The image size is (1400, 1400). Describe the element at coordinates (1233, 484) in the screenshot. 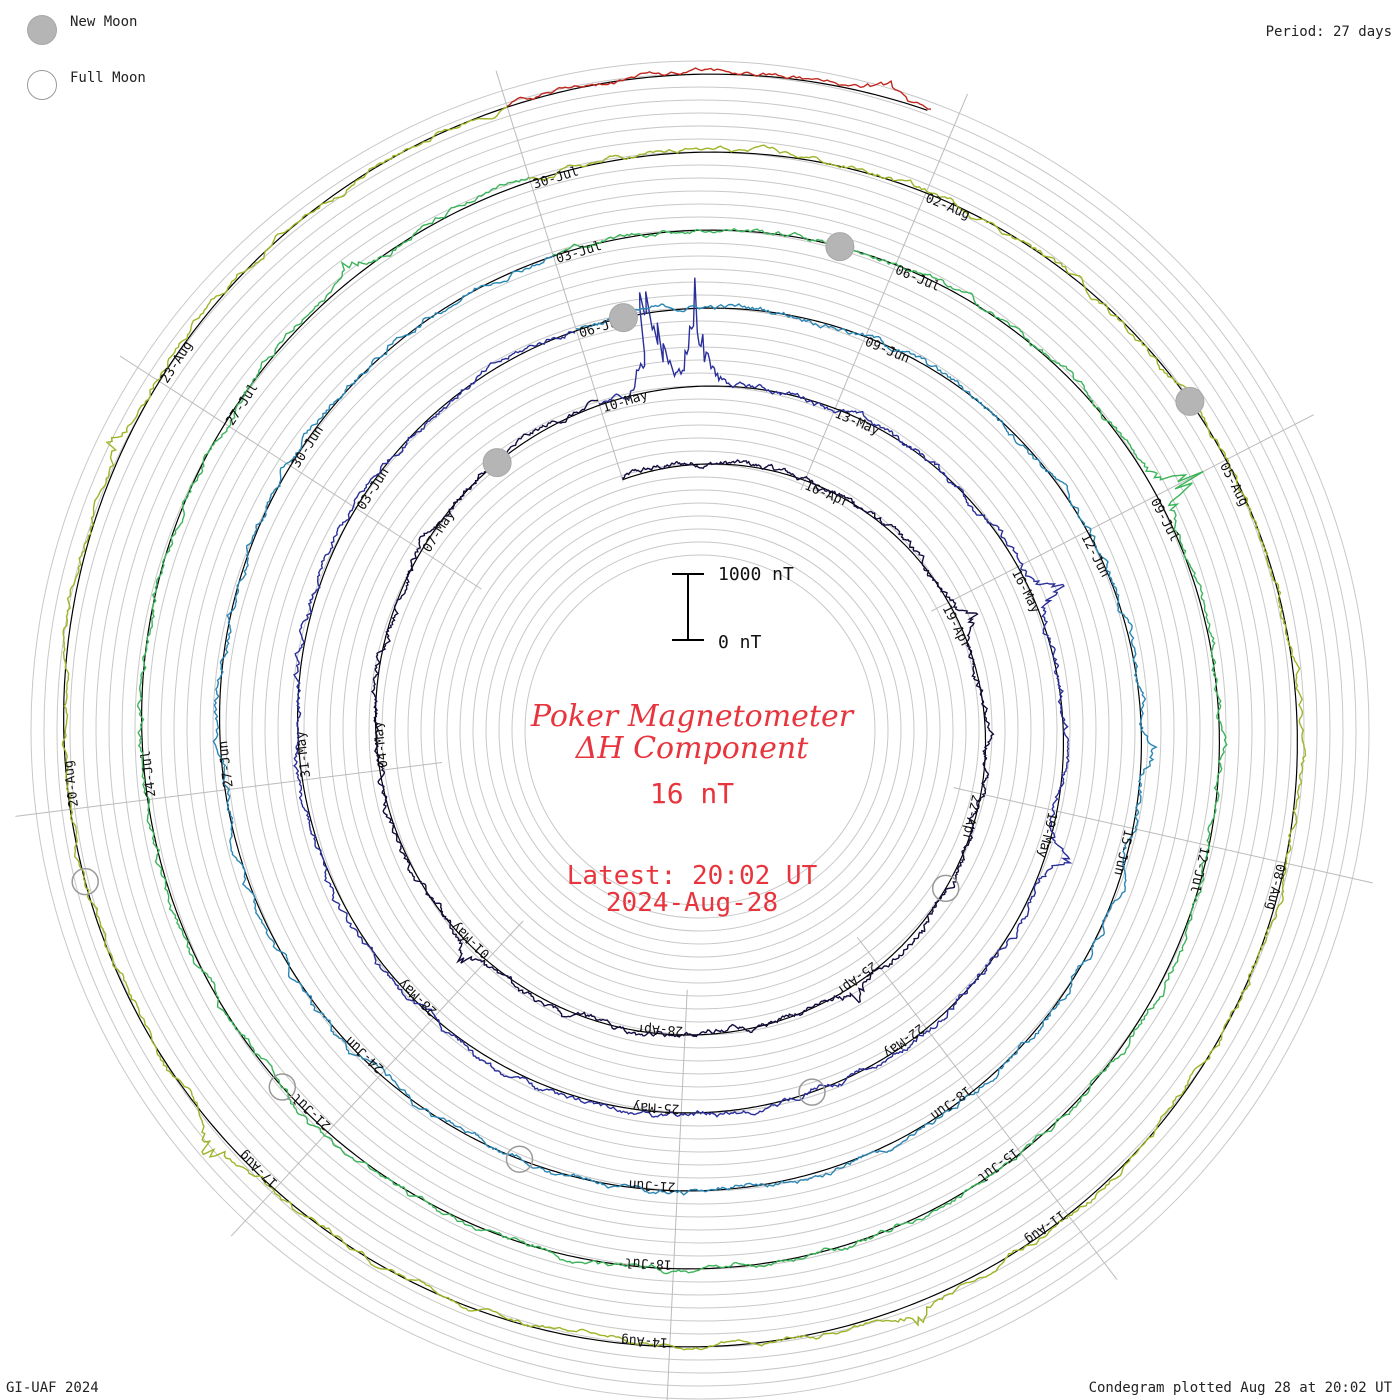

I see `date-label: 05-Aug` at that location.